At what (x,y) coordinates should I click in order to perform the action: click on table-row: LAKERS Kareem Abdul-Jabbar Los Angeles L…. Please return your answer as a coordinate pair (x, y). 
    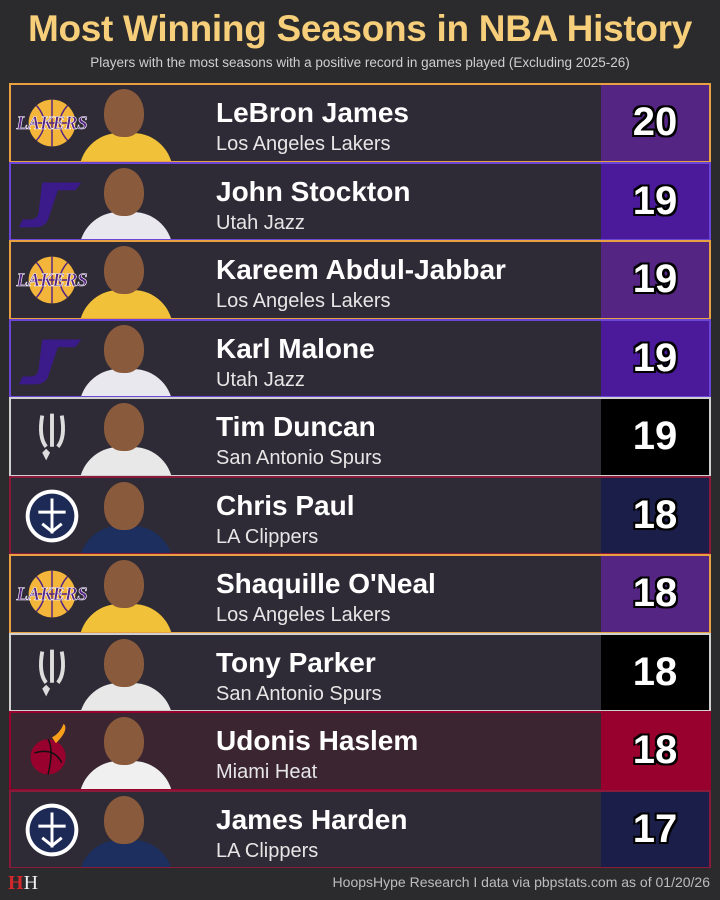
    Looking at the image, I should click on (360, 279).